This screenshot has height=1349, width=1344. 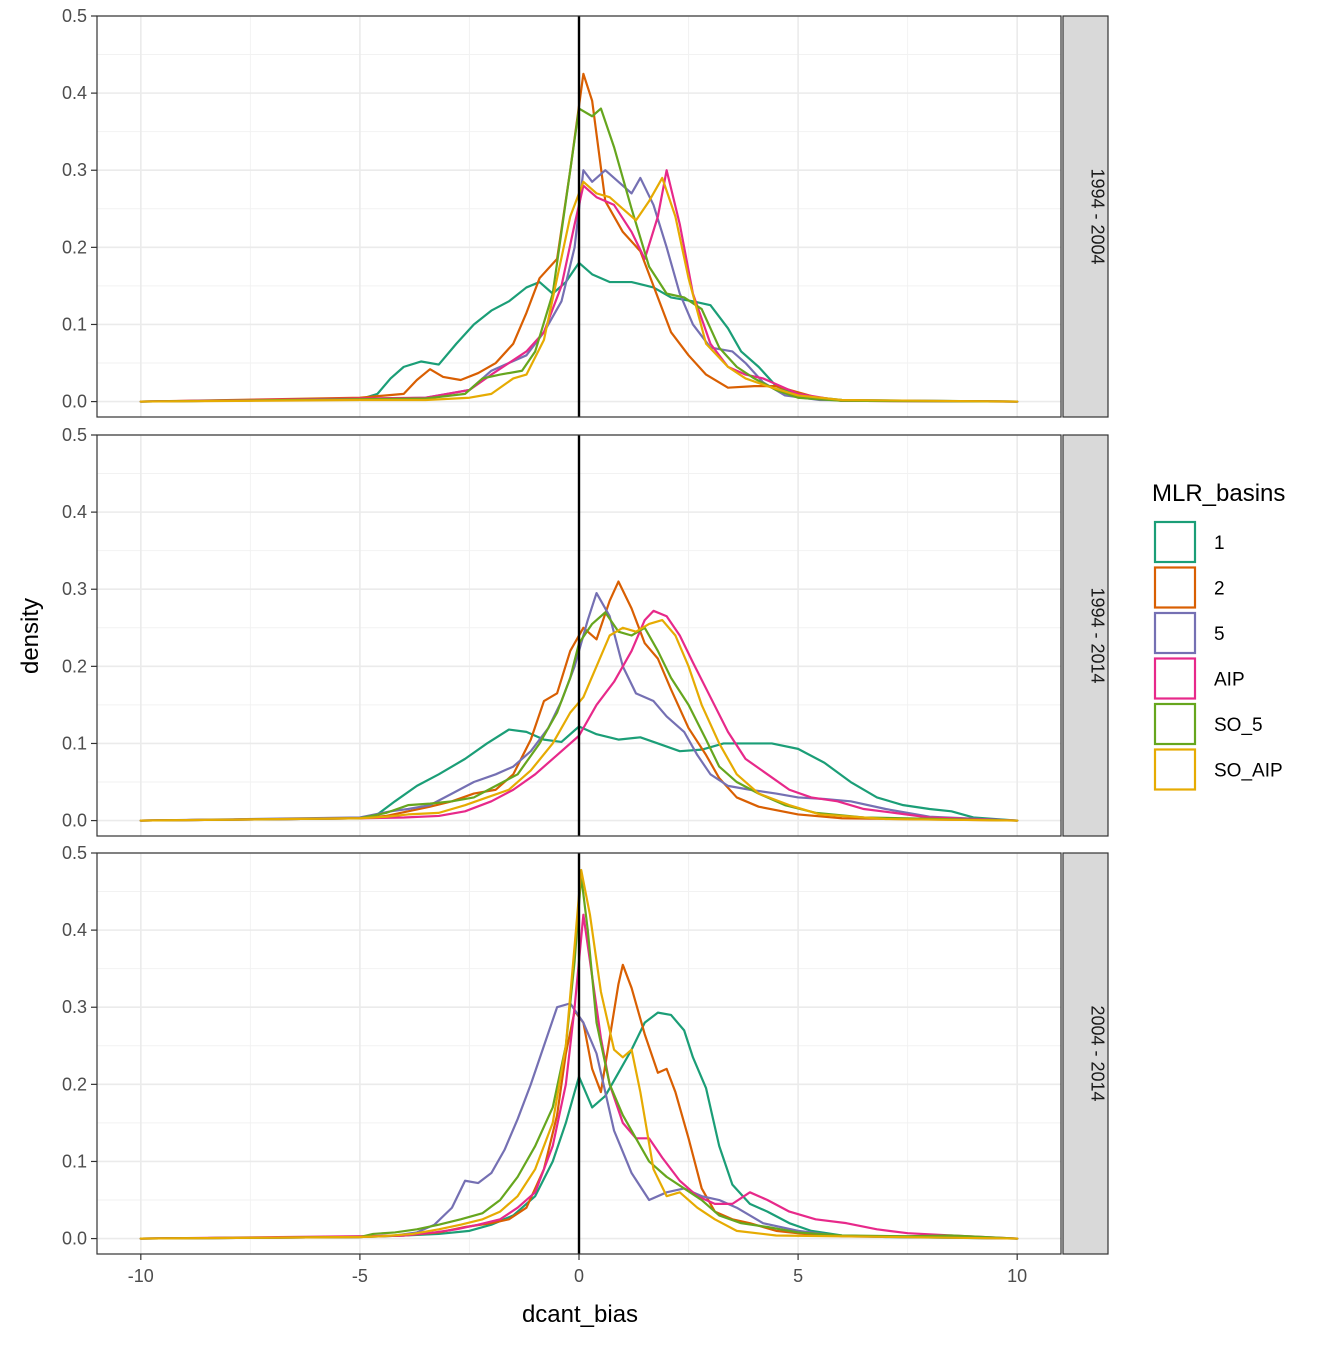 I want to click on x-tick-label: 10, so click(x=1017, y=1276).